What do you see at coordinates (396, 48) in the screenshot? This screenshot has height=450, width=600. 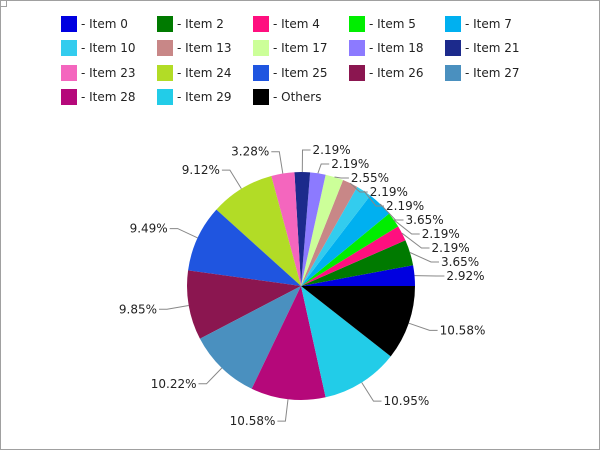 I see `legend-label: - Item 18` at bounding box center [396, 48].